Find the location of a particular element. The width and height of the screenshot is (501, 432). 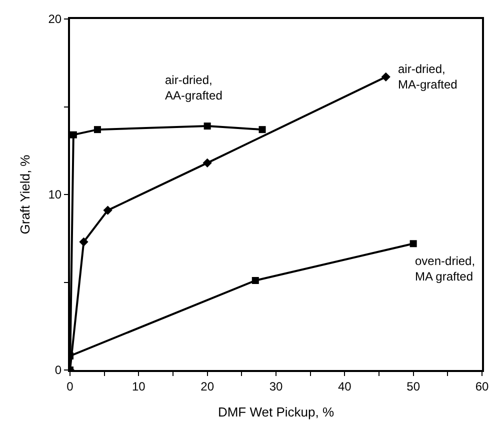

series-label: oven-dried, MA grafted is located at coordinates (445, 269).